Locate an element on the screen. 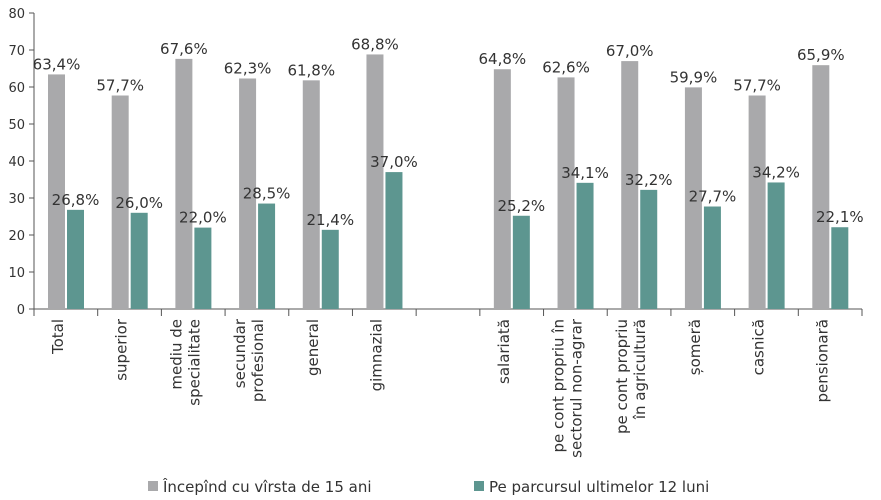 The width and height of the screenshot is (881, 500). category-label: secundar is located at coordinates (240, 353).